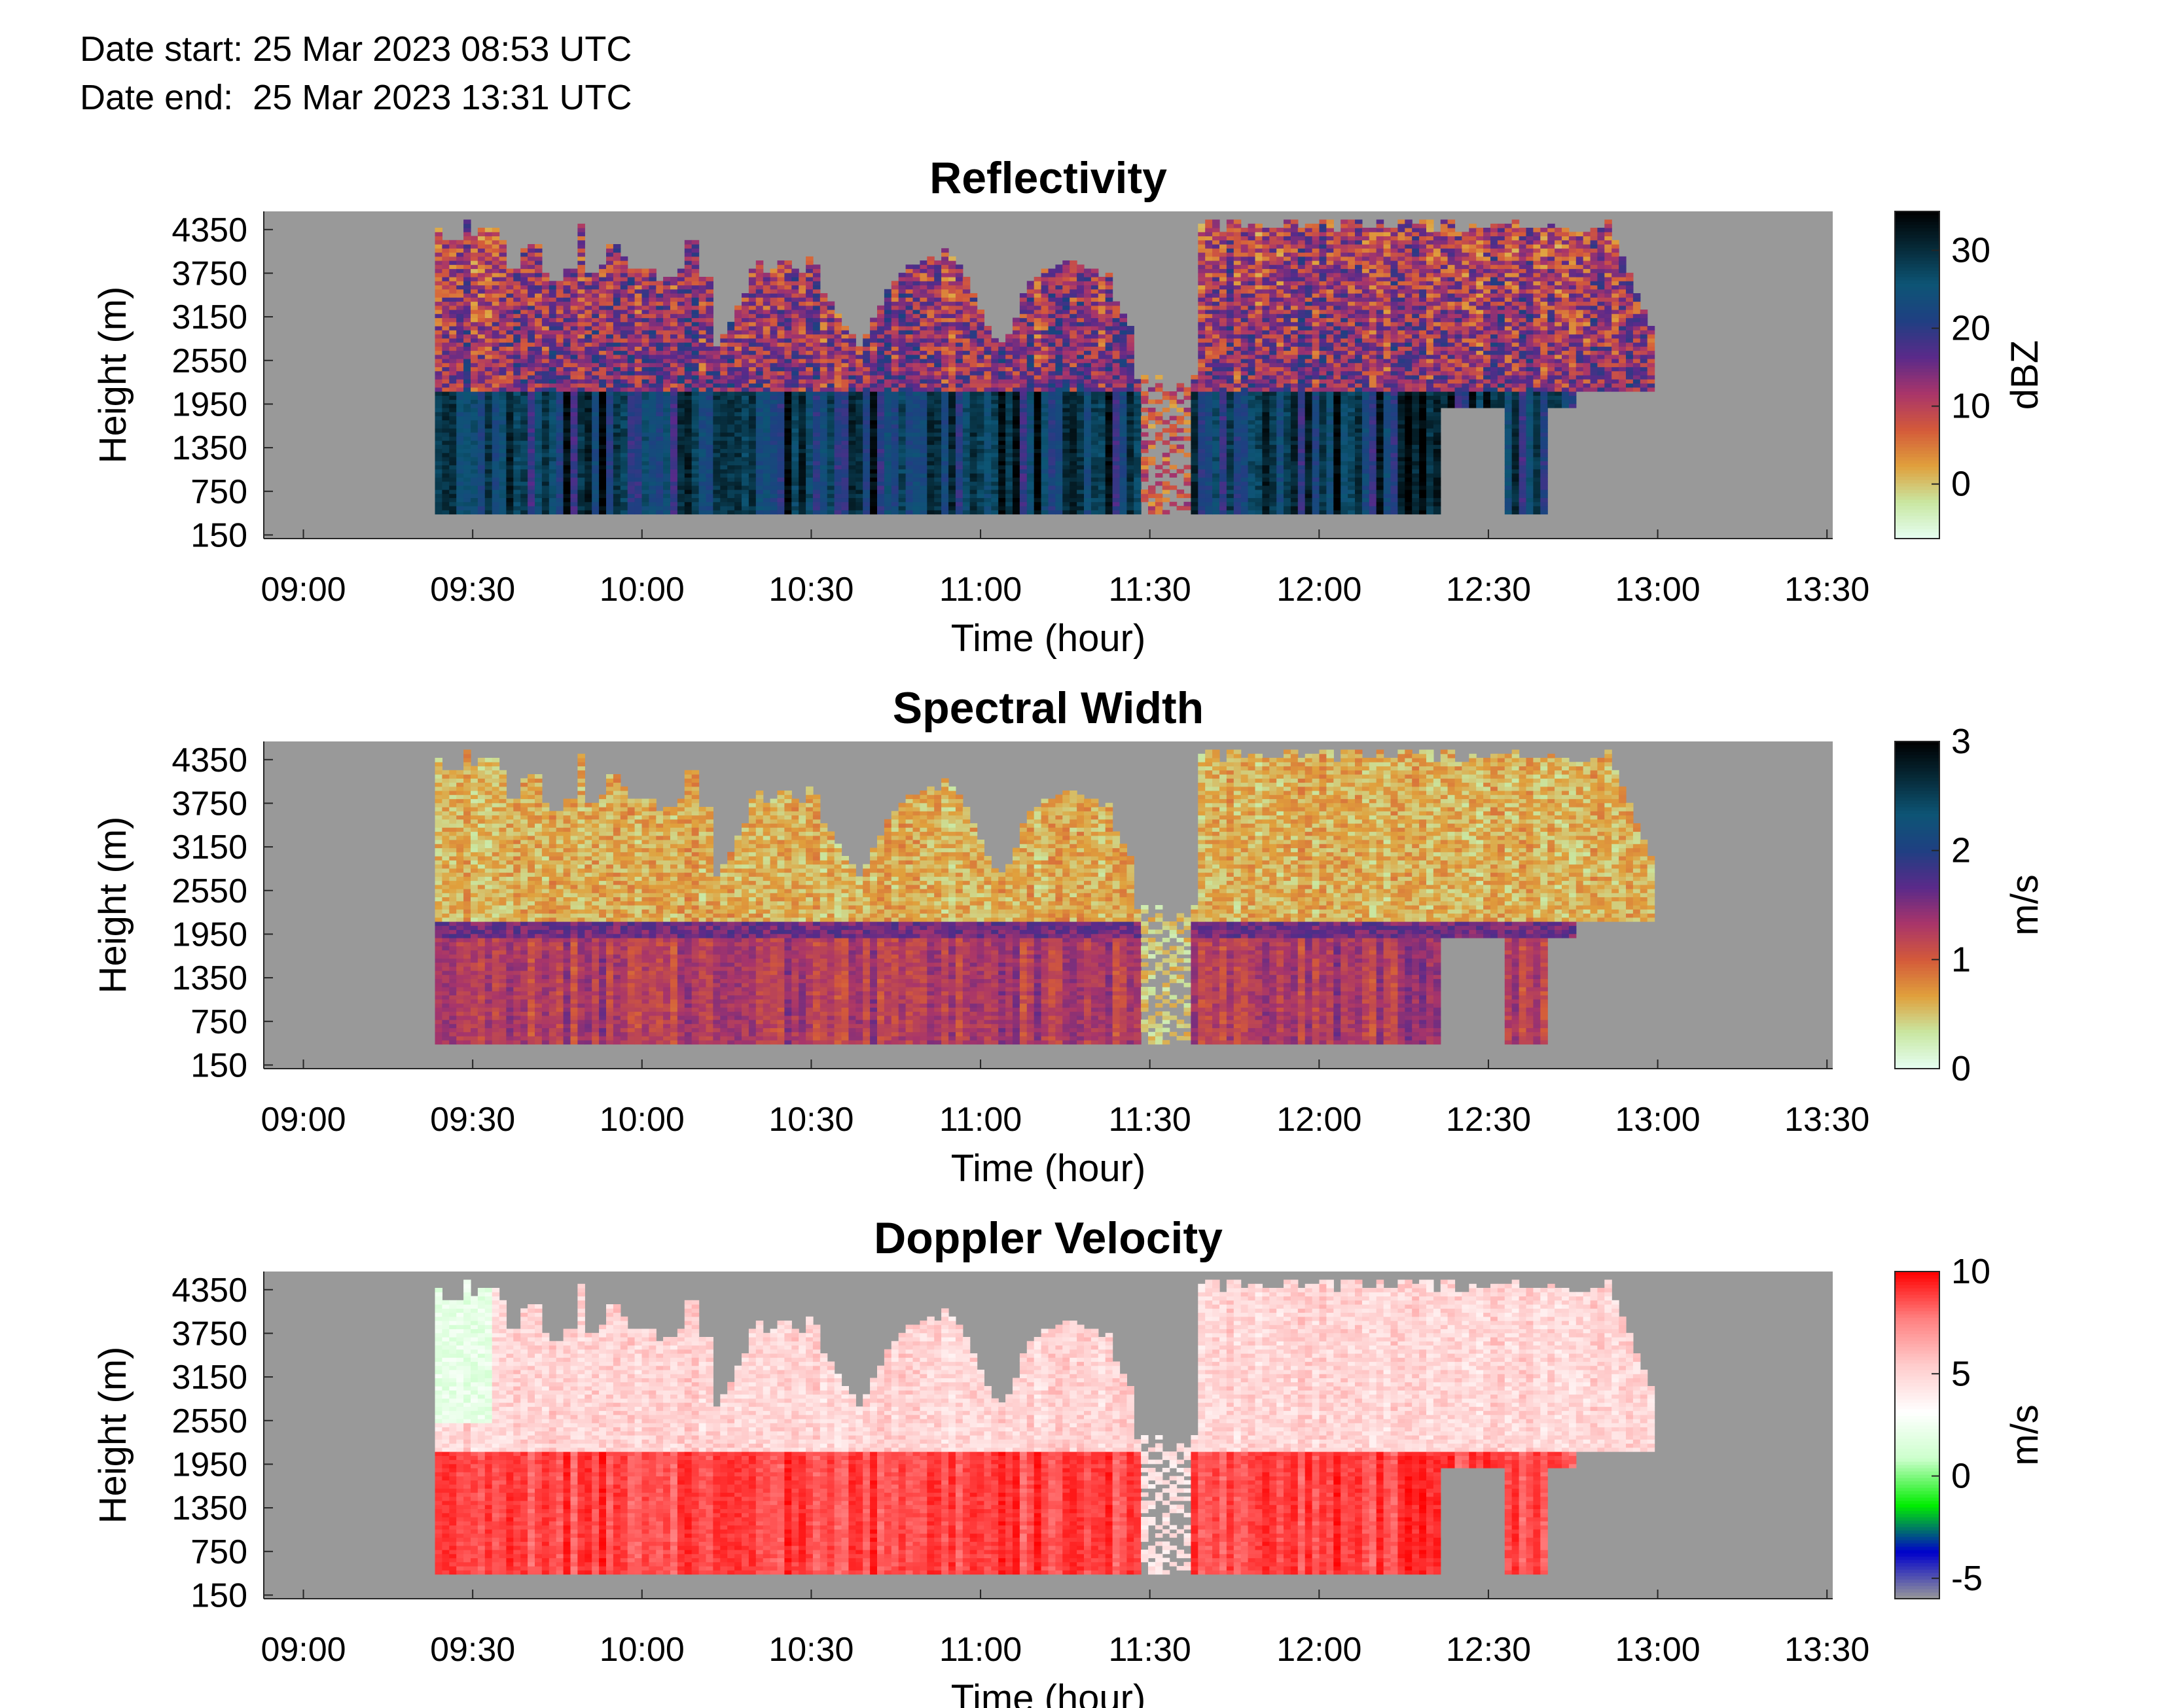 This screenshot has width=2160, height=1708. I want to click on colorbar-tick-label: 5, so click(1961, 1374).